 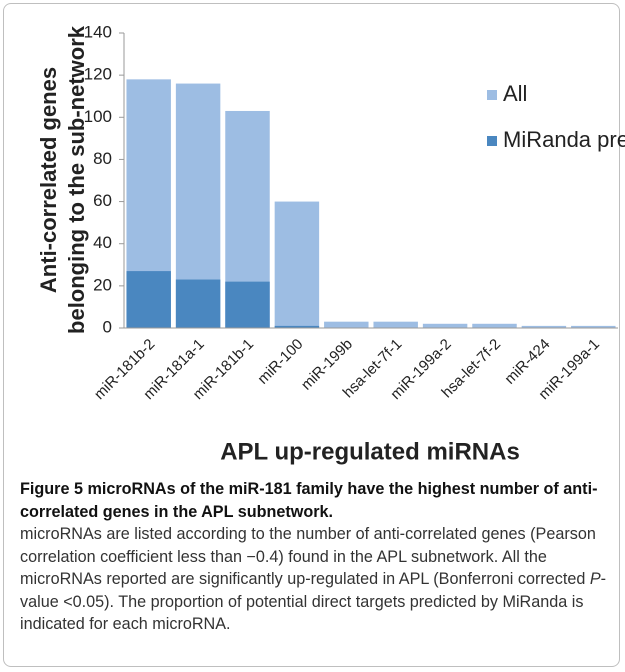 I want to click on caption-text: P, so click(x=595, y=579).